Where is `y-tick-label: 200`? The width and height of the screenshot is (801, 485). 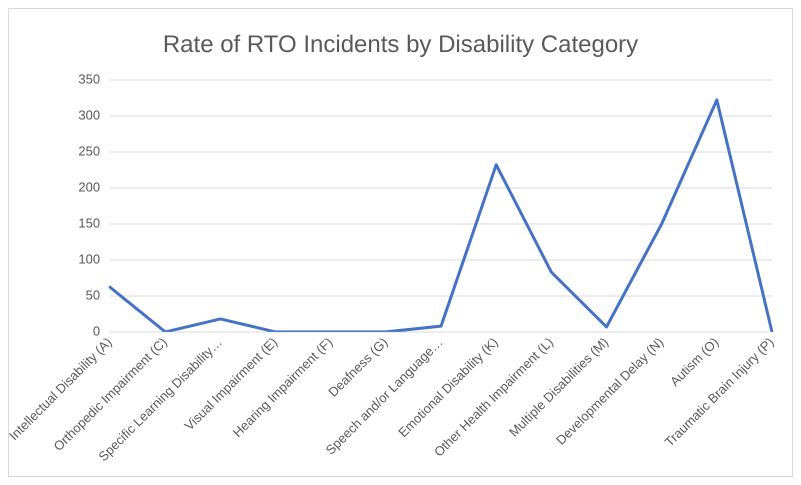 y-tick-label: 200 is located at coordinates (89, 186).